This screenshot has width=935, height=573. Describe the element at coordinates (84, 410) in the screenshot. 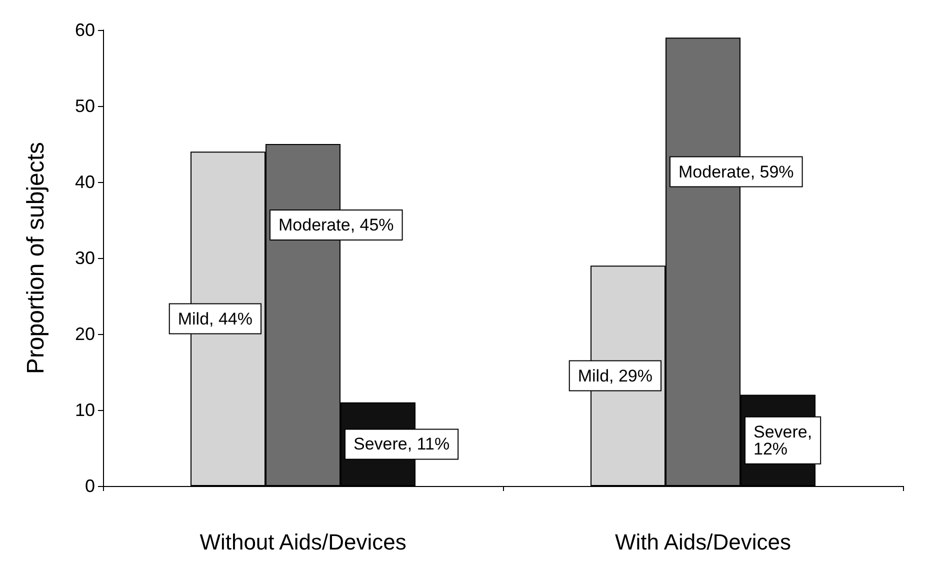

I see `y-tick-label: 10` at that location.